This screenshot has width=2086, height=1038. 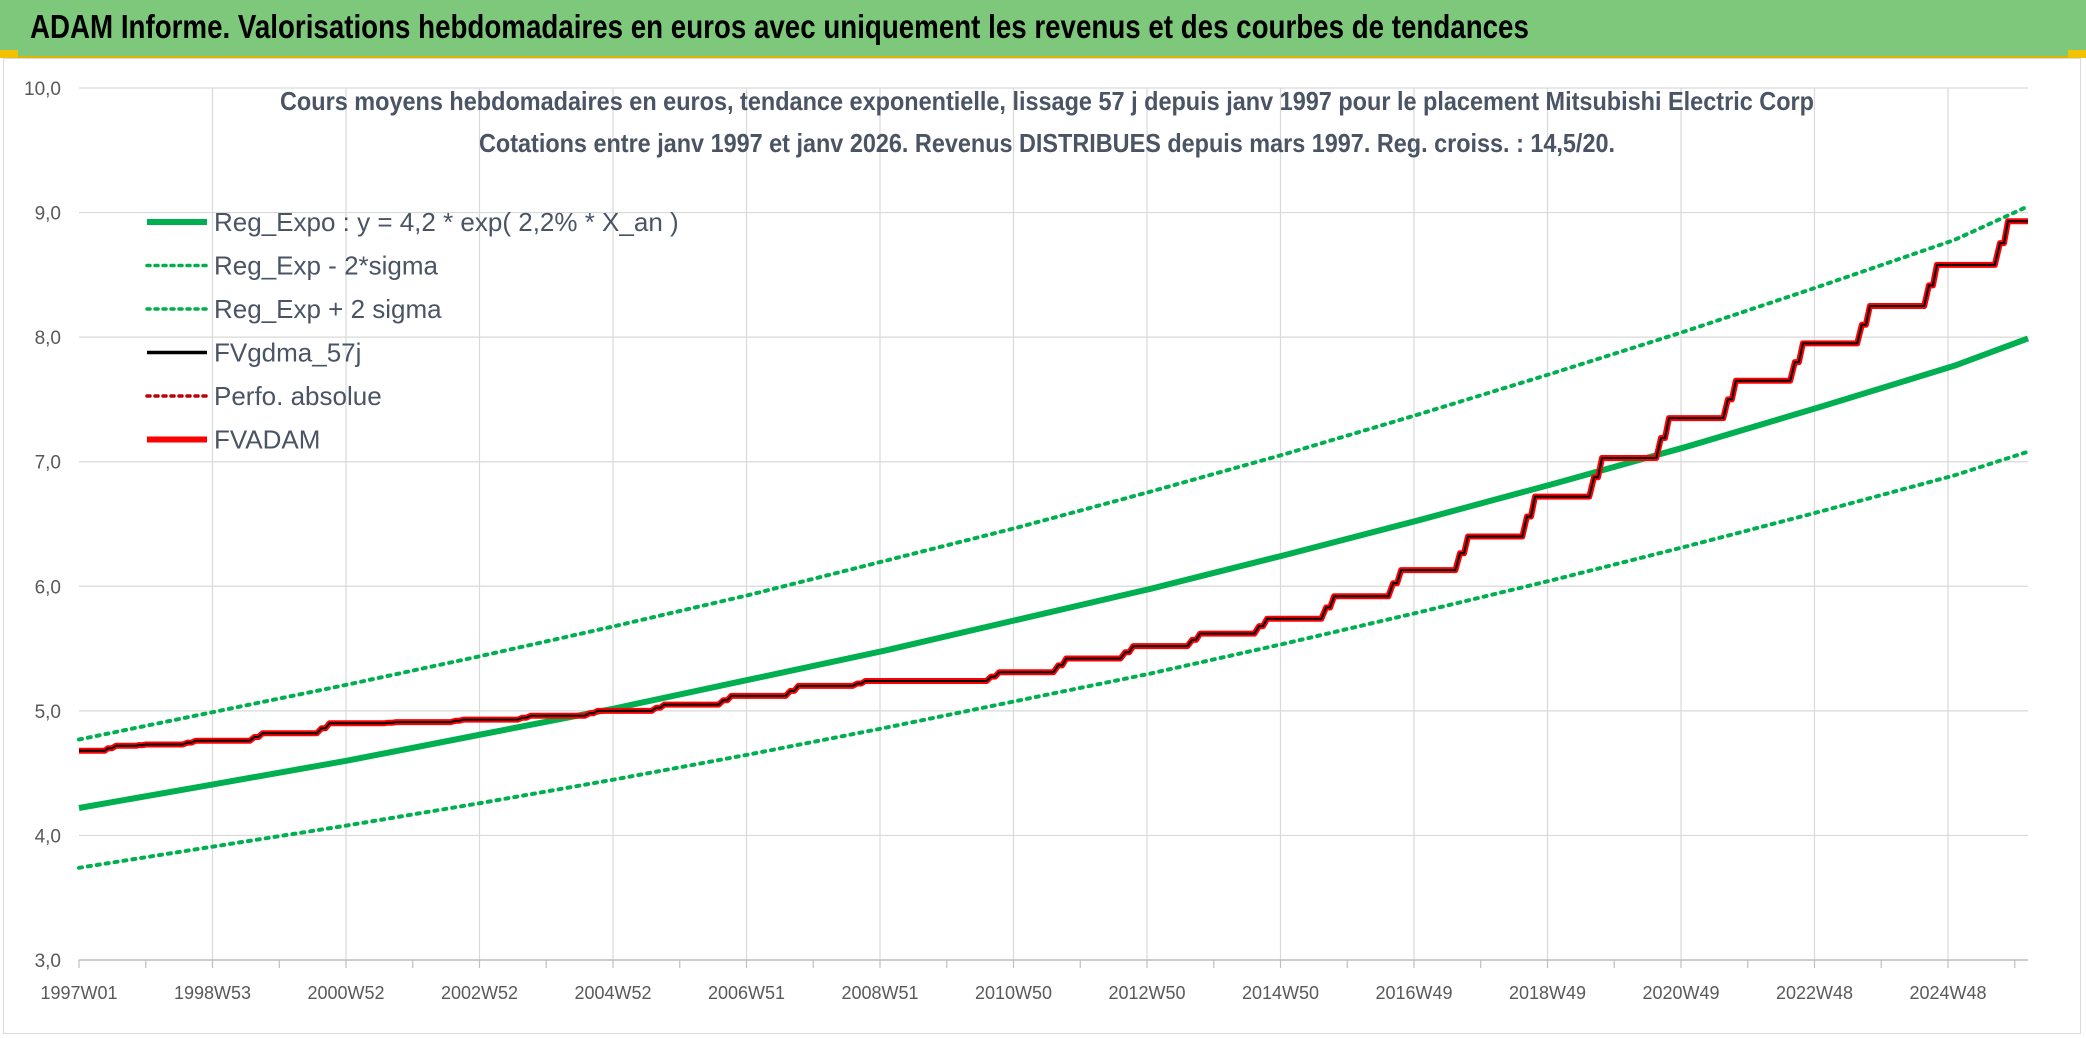 I want to click on y-tick-label: 9,0, so click(x=48, y=214).